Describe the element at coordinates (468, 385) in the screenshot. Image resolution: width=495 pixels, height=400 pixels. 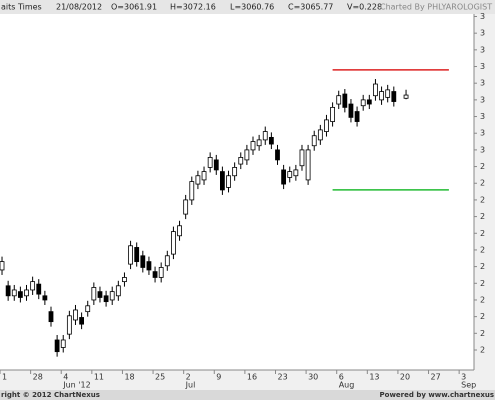
I see `month-label: Sep` at that location.